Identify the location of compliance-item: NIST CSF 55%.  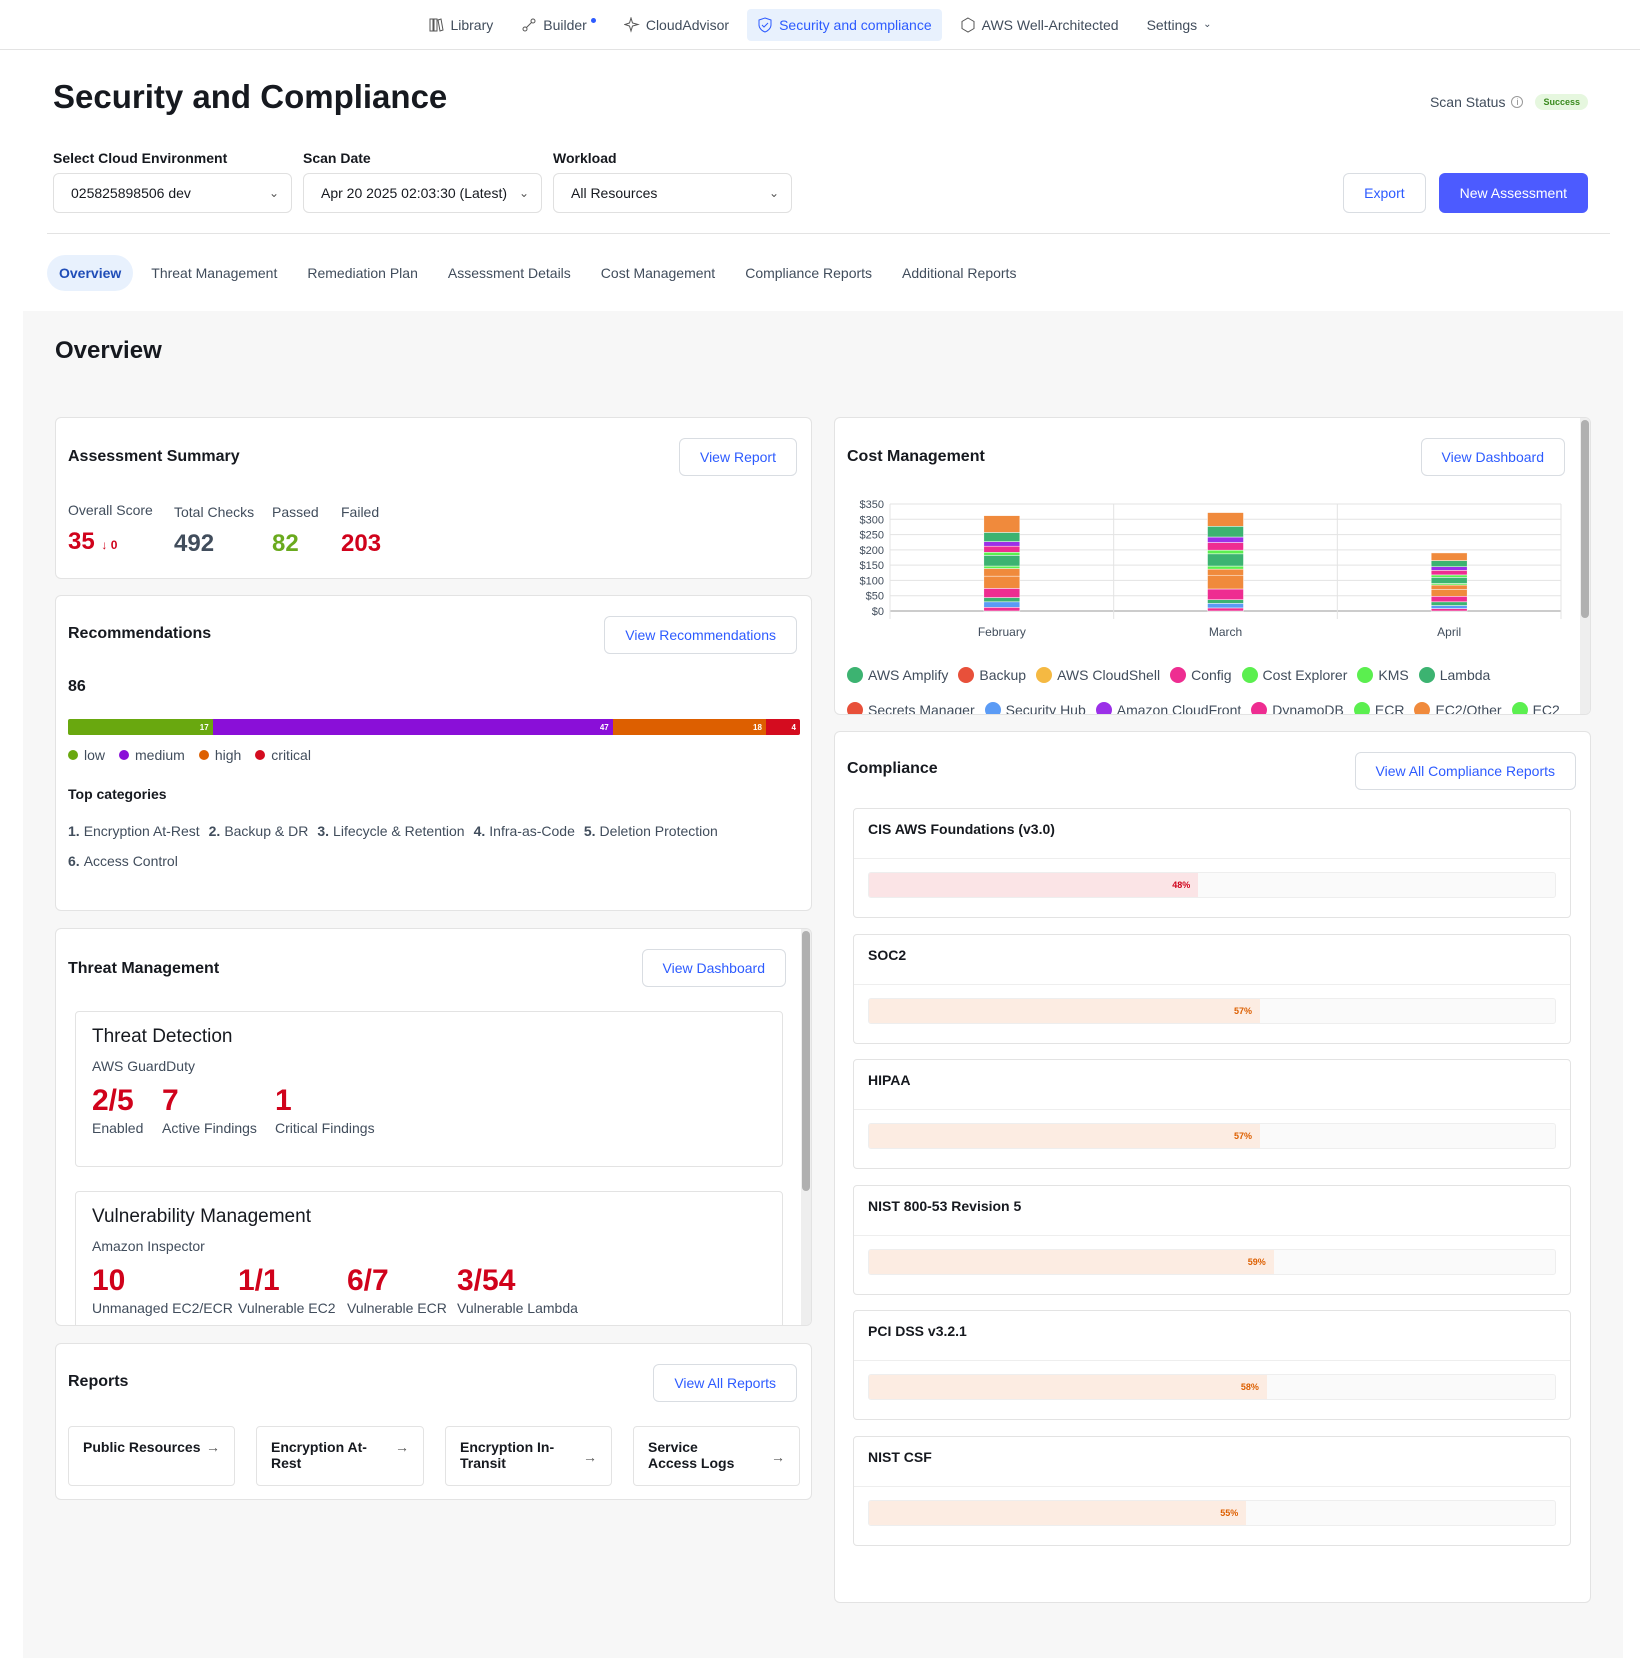
(1212, 1490).